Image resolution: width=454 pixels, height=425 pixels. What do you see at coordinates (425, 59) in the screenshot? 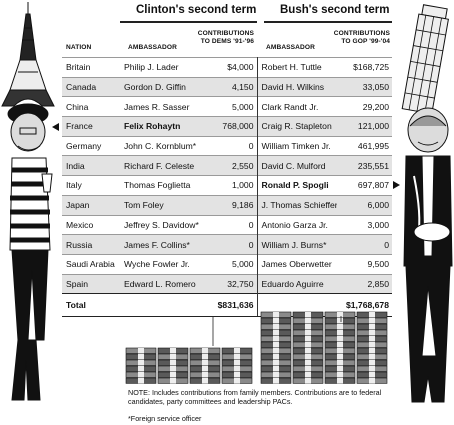
I see `pisa-tower-illustration` at bounding box center [425, 59].